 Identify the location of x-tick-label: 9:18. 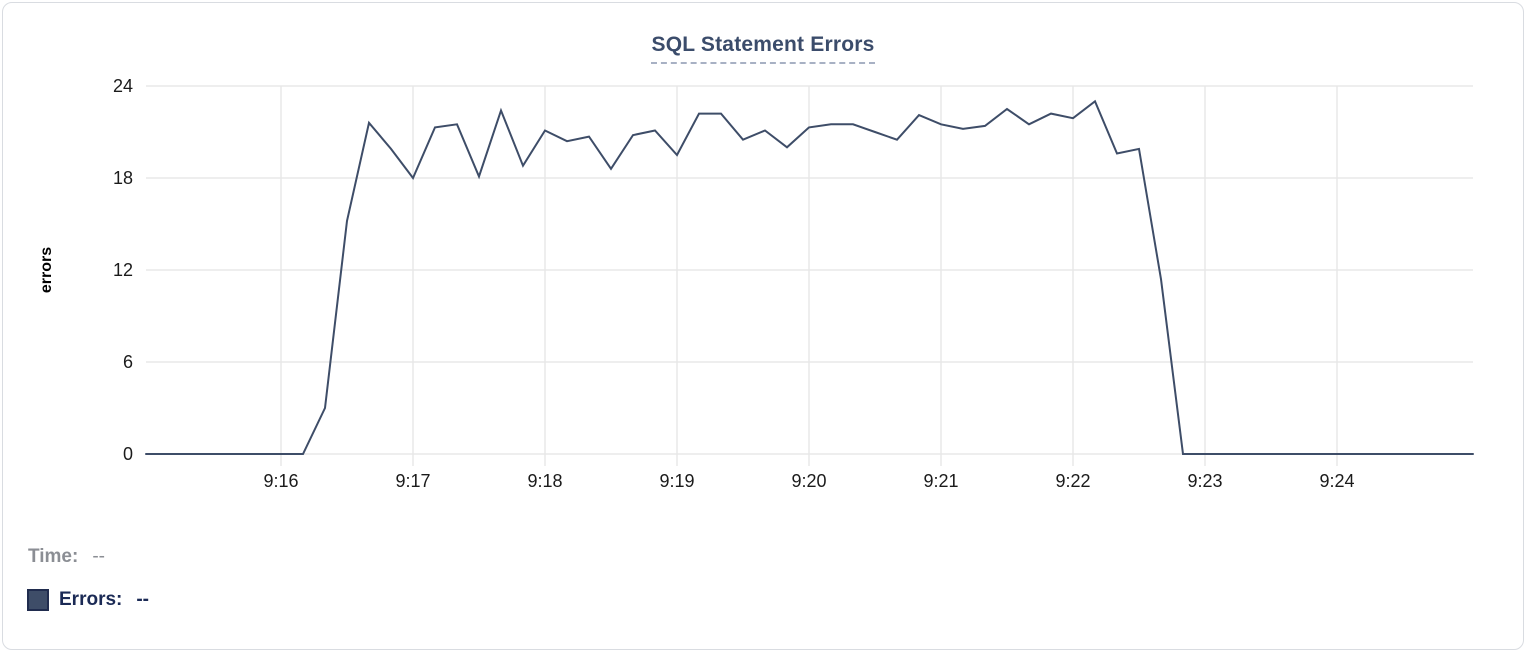
(544, 481).